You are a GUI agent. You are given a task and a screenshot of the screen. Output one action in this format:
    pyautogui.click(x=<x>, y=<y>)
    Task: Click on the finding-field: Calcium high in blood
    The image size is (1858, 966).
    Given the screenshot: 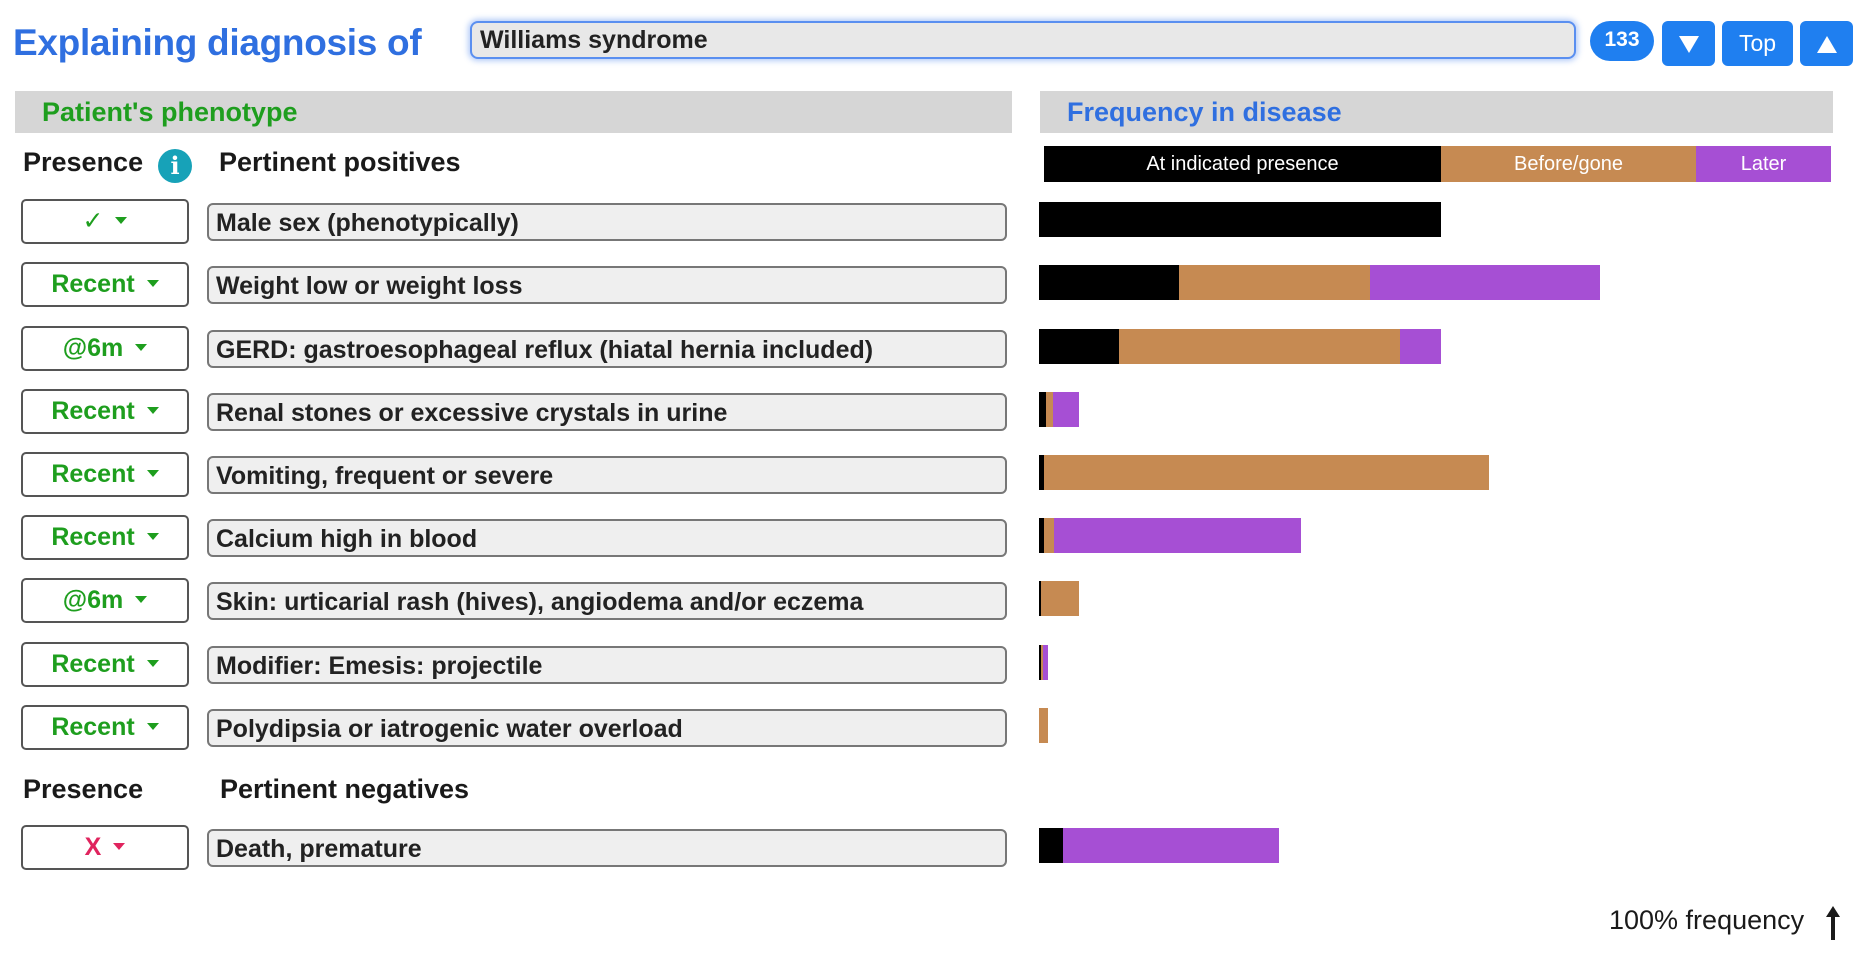 What is the action you would take?
    pyautogui.click(x=607, y=538)
    